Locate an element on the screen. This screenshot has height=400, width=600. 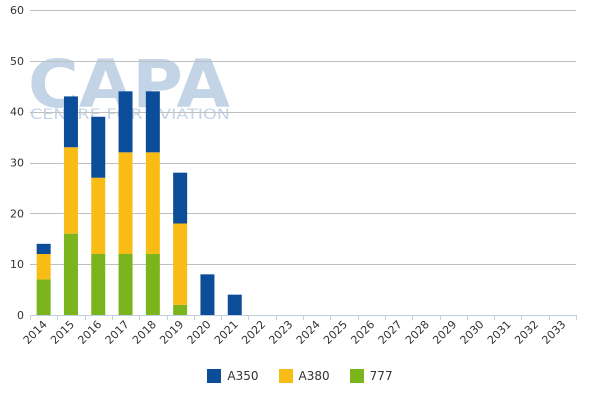
x-tick-label: 2022 is located at coordinates (253, 332).